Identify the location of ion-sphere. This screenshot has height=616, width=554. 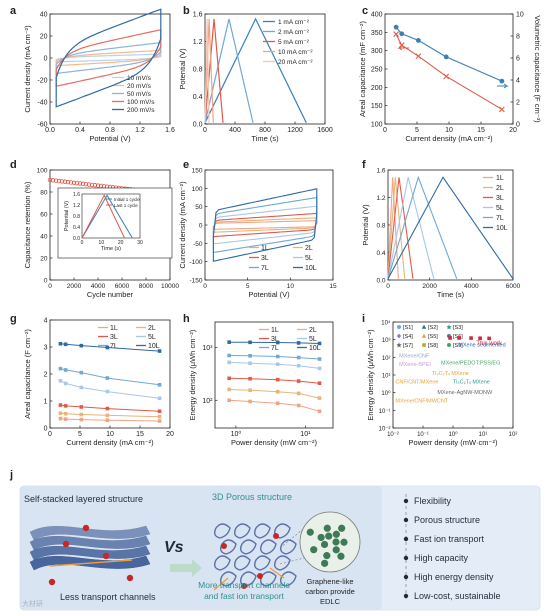
(106, 556).